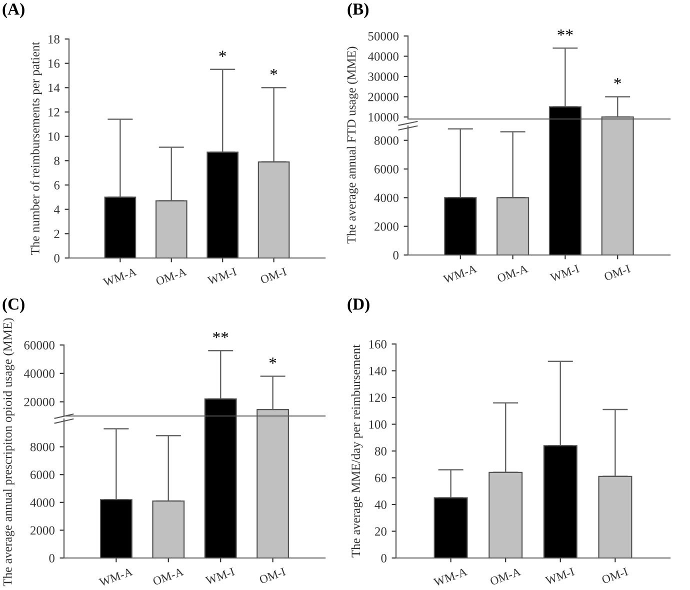 The height and width of the screenshot is (590, 690). What do you see at coordinates (358, 10) in the screenshot?
I see `chart-title: (B)` at bounding box center [358, 10].